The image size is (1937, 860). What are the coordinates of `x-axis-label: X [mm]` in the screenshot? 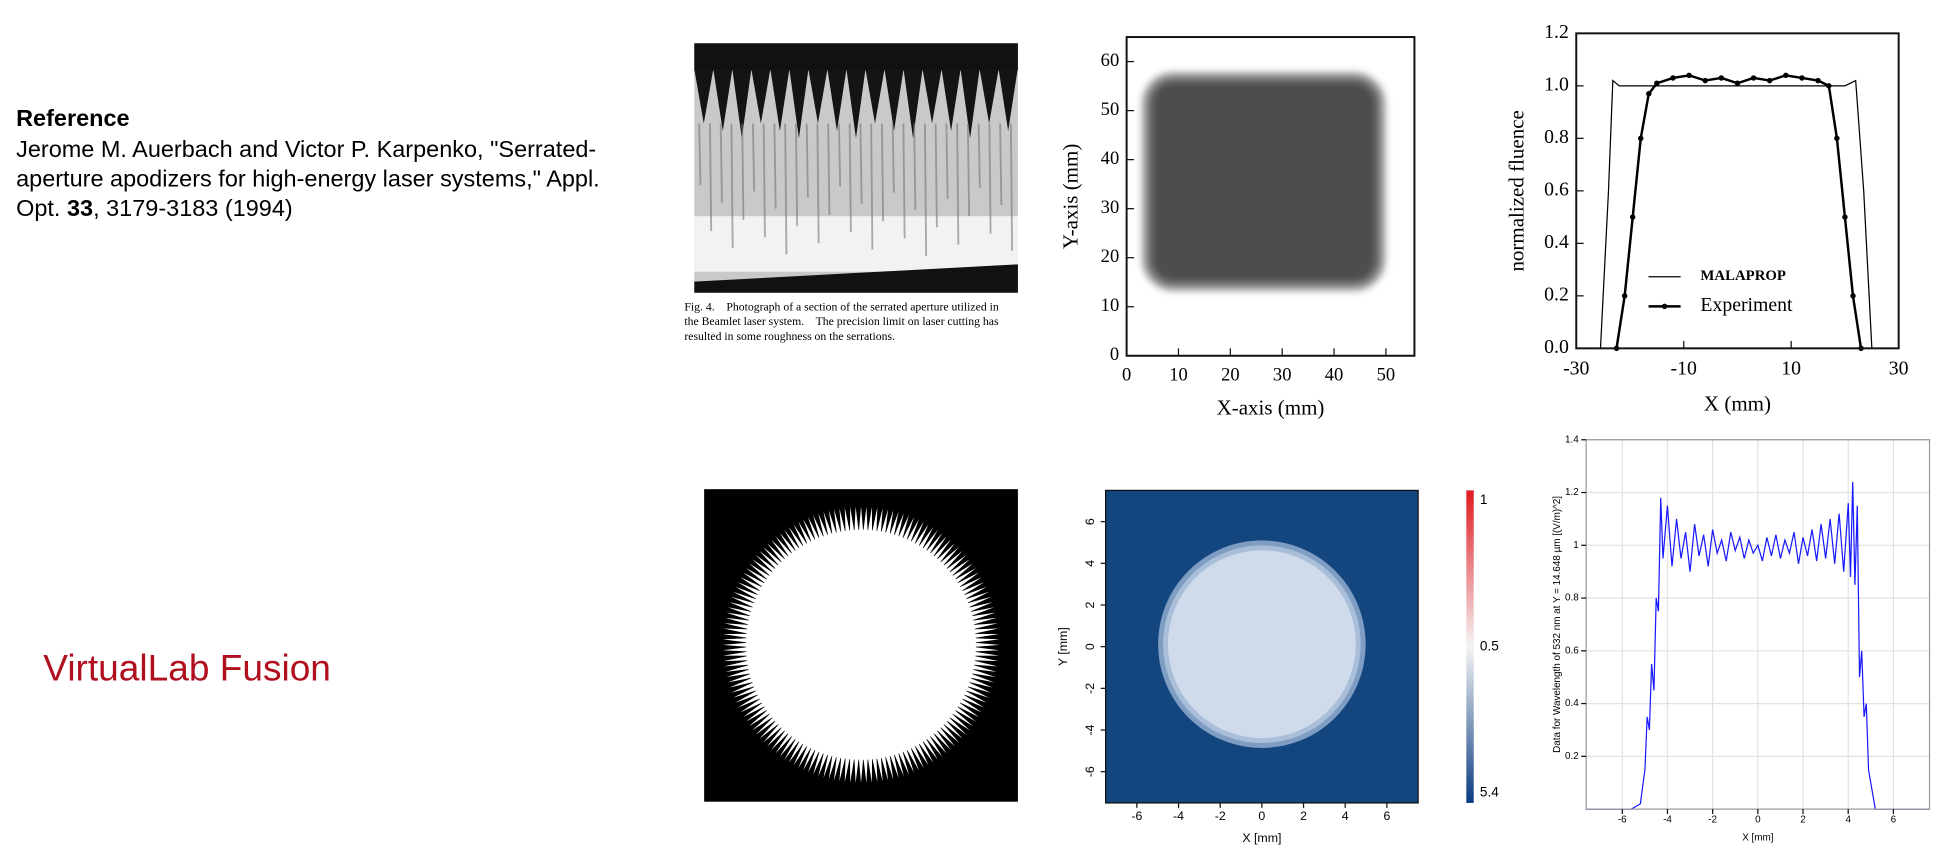 It's located at (1261, 838).